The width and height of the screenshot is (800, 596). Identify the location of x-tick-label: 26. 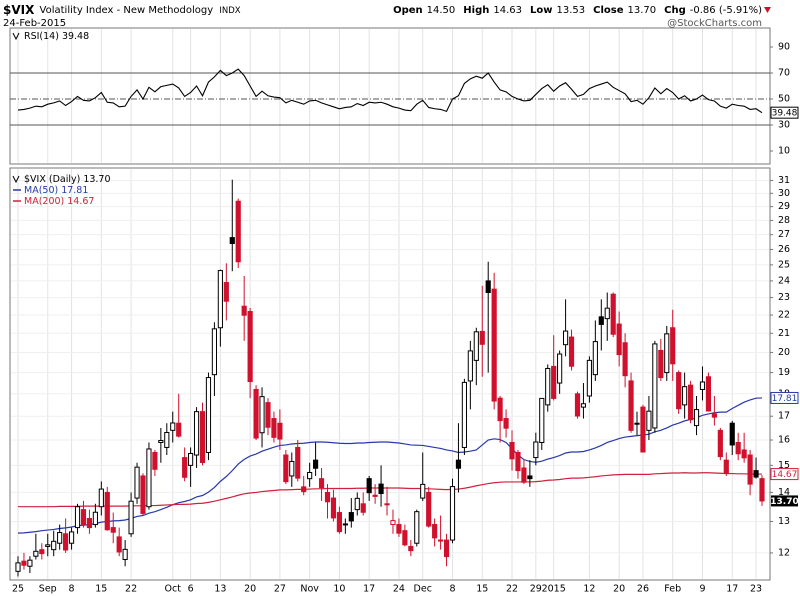
(643, 589).